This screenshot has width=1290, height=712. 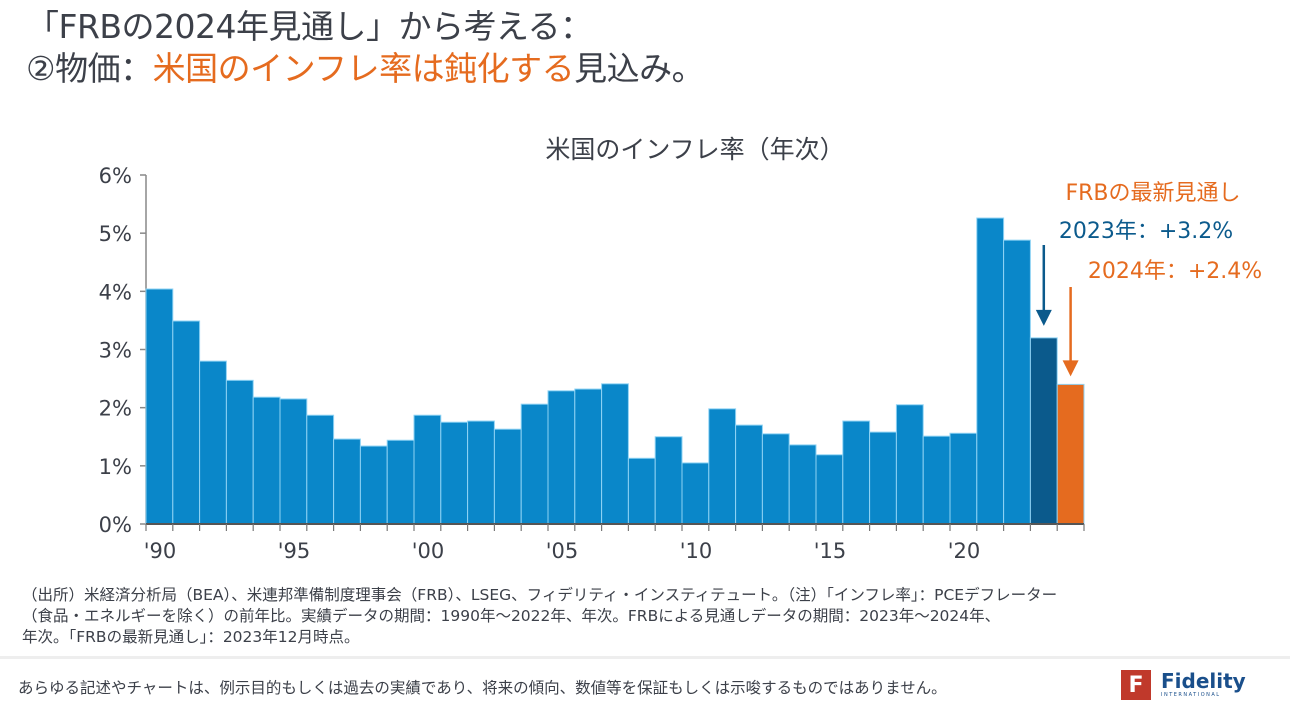 What do you see at coordinates (115, 176) in the screenshot?
I see `y-tick-label: 6%` at bounding box center [115, 176].